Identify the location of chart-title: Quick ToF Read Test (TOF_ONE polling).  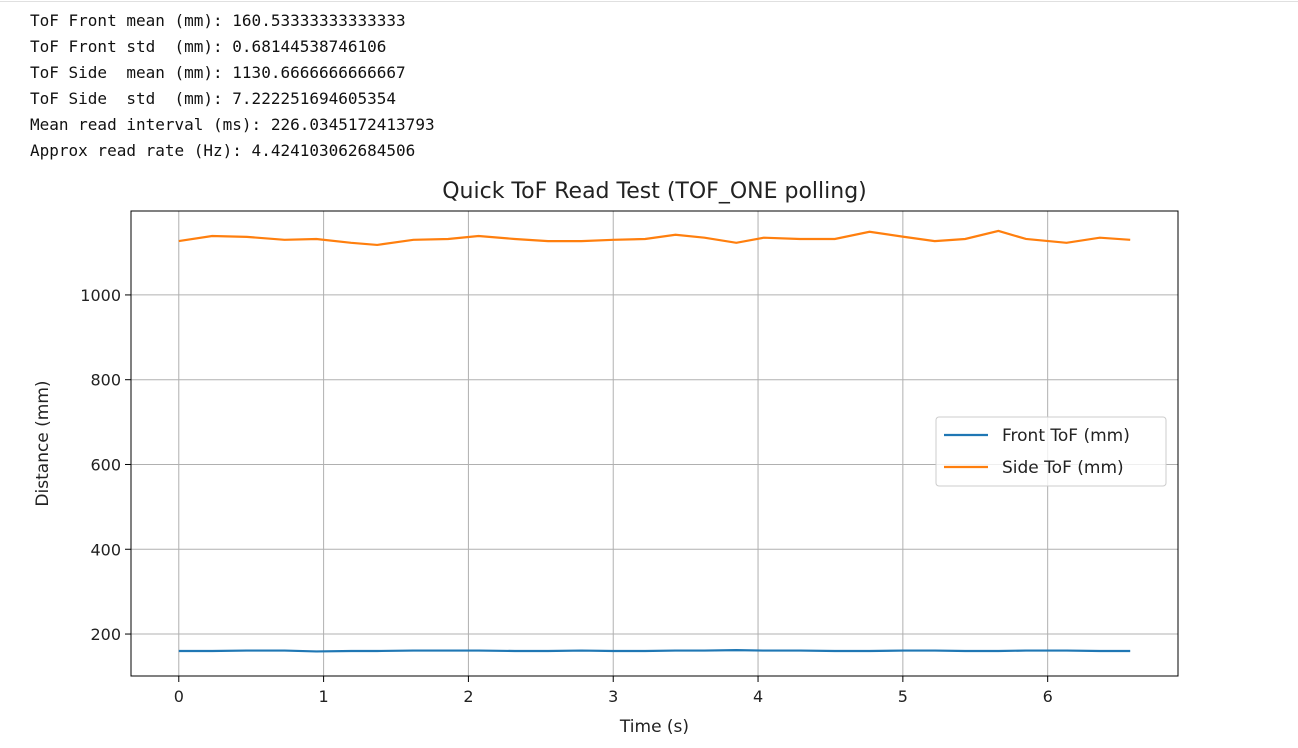
(654, 191).